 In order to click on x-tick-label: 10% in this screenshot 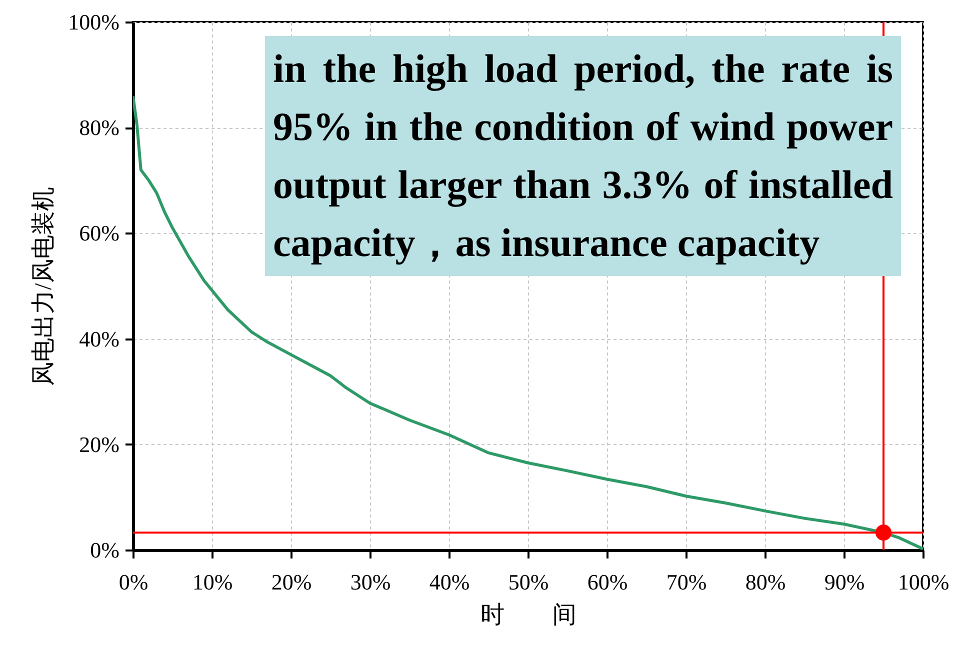, I will do `click(212, 582)`.